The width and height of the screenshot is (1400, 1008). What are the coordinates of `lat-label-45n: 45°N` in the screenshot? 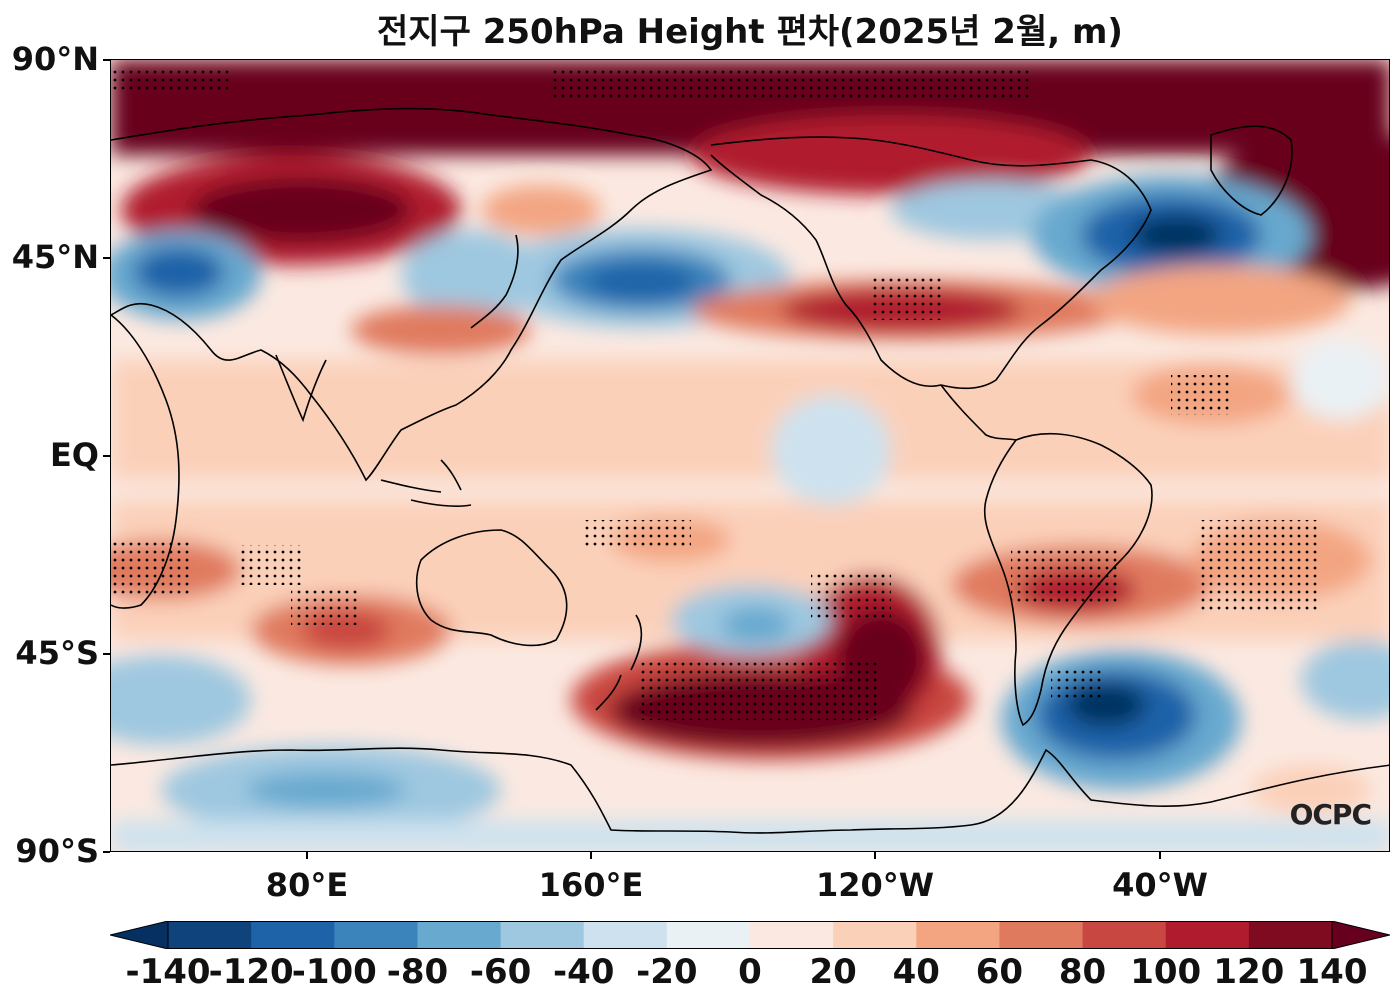 It's located at (55, 257).